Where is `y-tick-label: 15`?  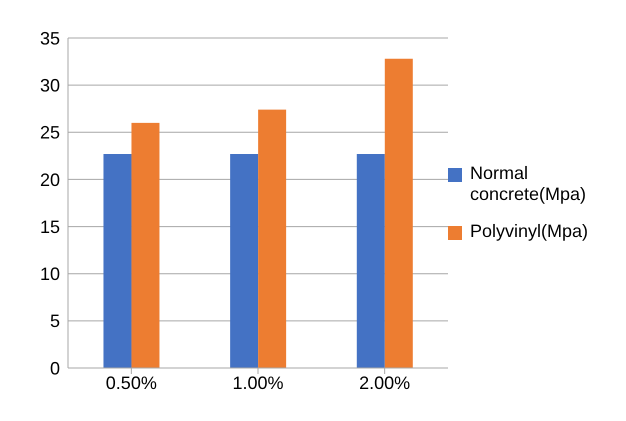 y-tick-label: 15 is located at coordinates (50, 226).